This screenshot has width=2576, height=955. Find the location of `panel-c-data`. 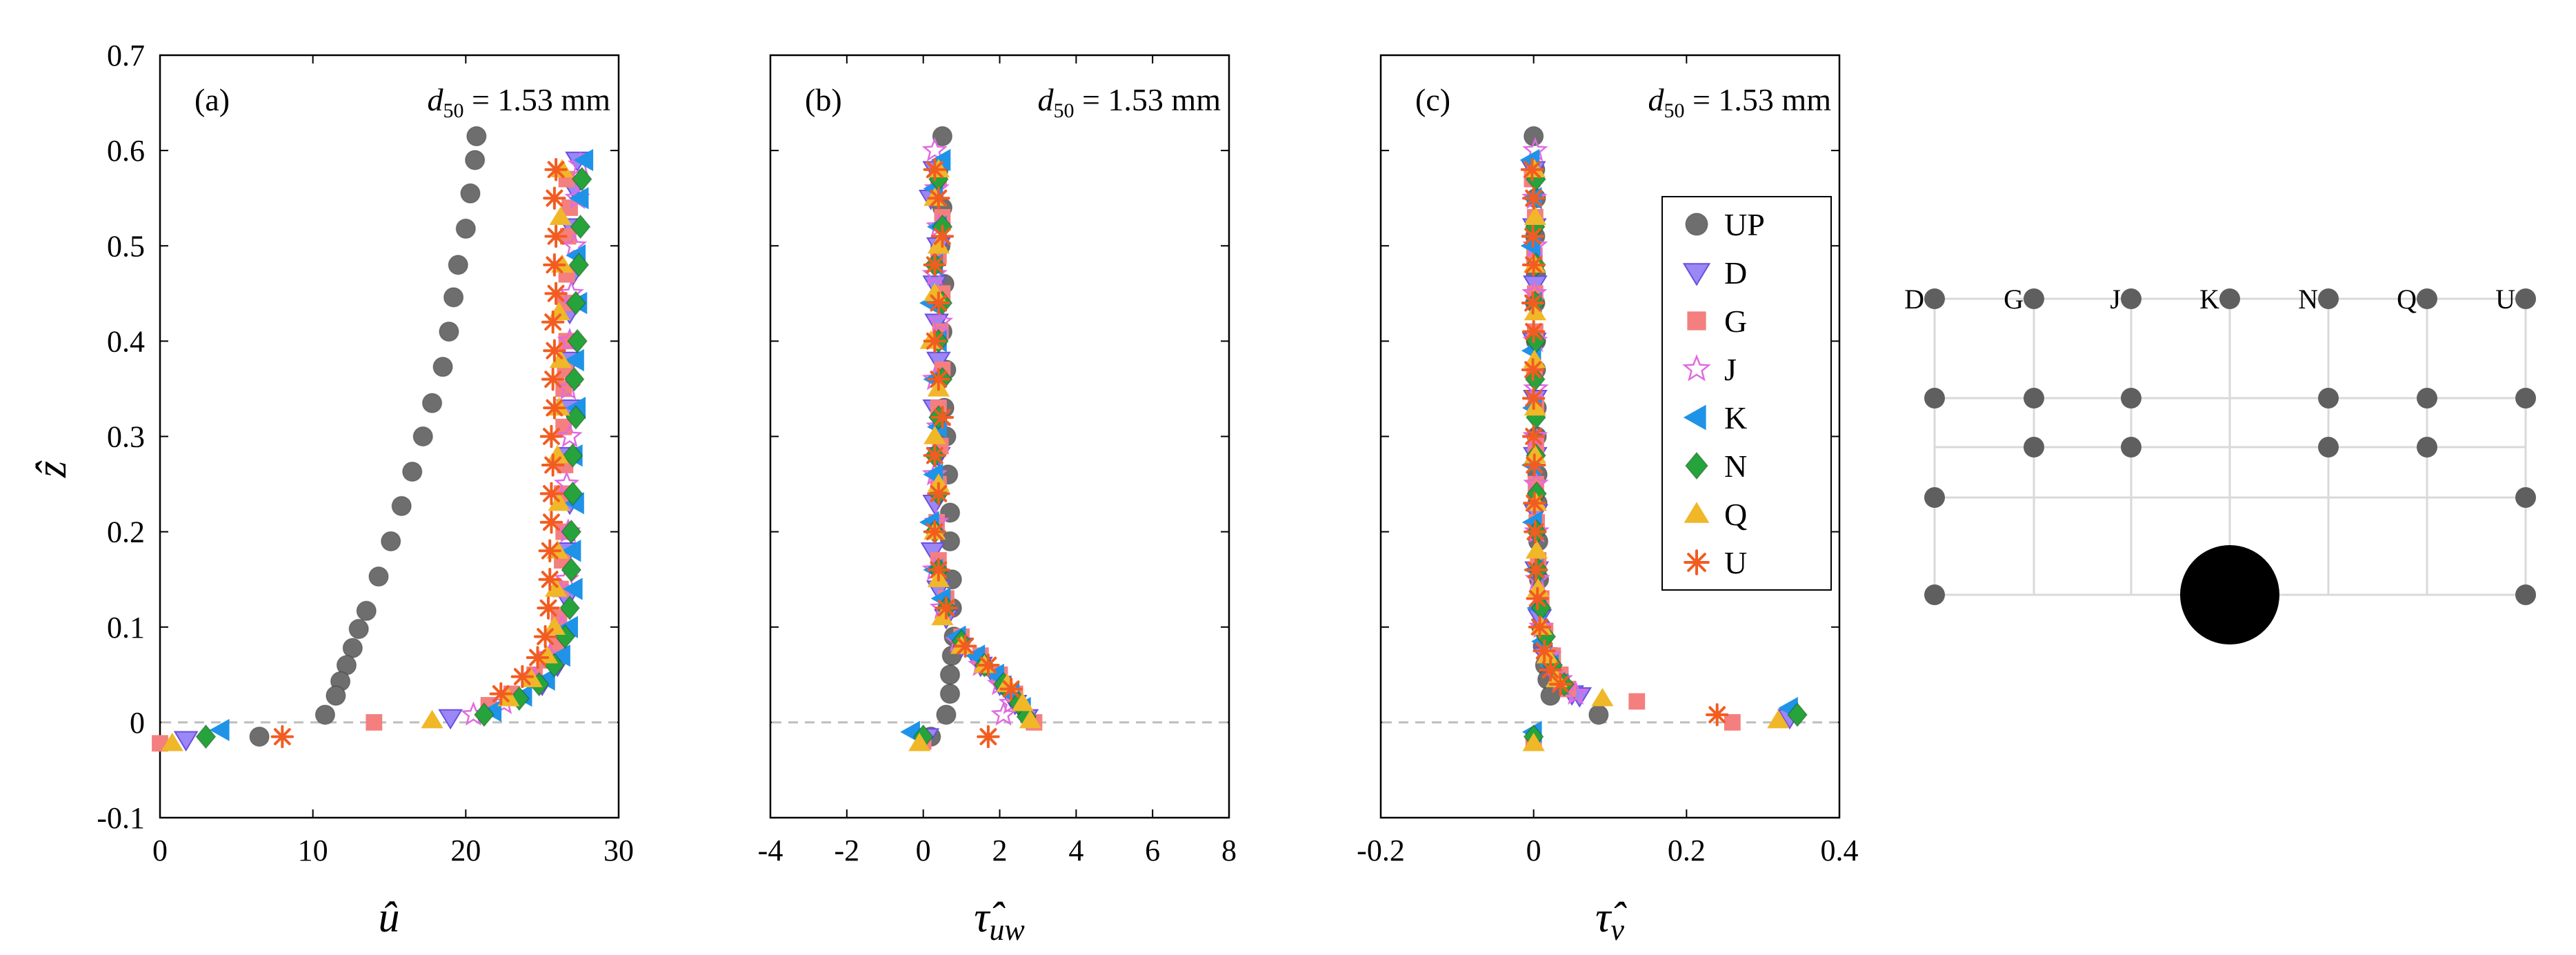

panel-c-data is located at coordinates (1663, 438).